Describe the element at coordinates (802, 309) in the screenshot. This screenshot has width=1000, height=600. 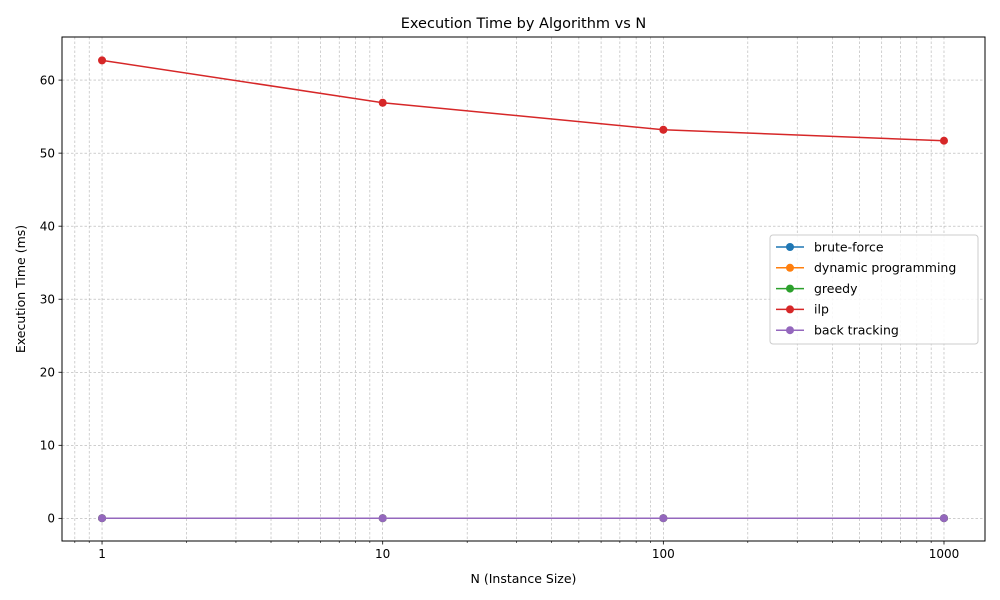
I see `legend-item: ilp` at that location.